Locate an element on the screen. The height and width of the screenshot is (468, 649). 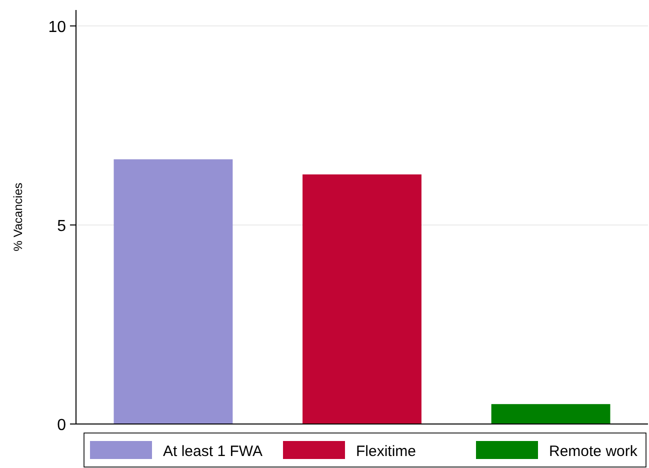
legend-label: Remote work is located at coordinates (593, 451).